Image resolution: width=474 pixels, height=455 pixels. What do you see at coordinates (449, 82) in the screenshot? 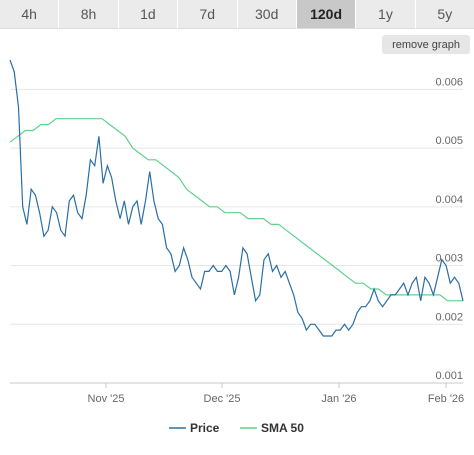
I see `y-tick-label: 0.006` at bounding box center [449, 82].